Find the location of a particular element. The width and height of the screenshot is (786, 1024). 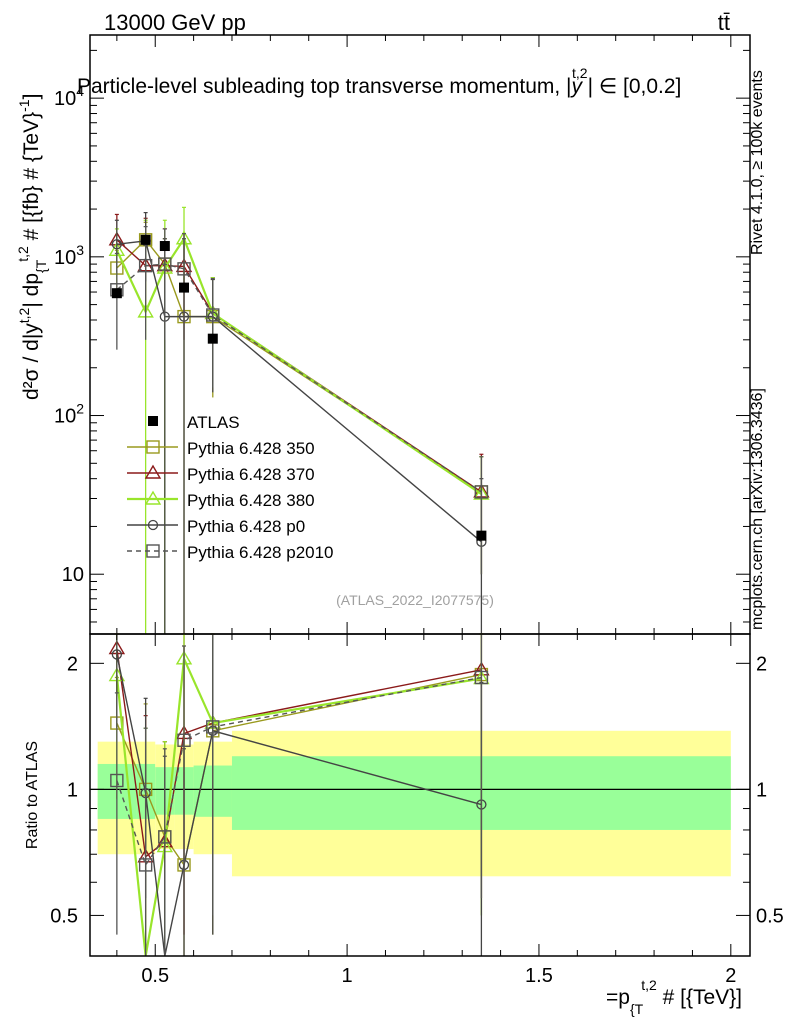

legend-label: Pythia 6.428 350 is located at coordinates (251, 448).